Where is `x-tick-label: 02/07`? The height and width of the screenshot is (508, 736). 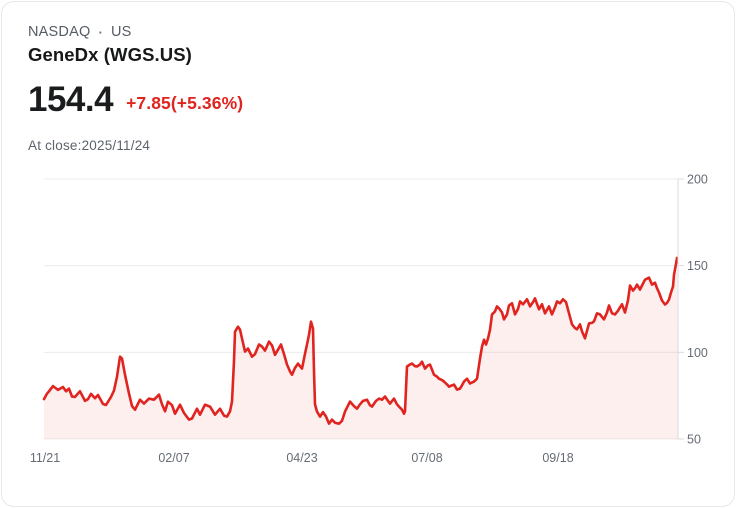 x-tick-label: 02/07 is located at coordinates (173, 458).